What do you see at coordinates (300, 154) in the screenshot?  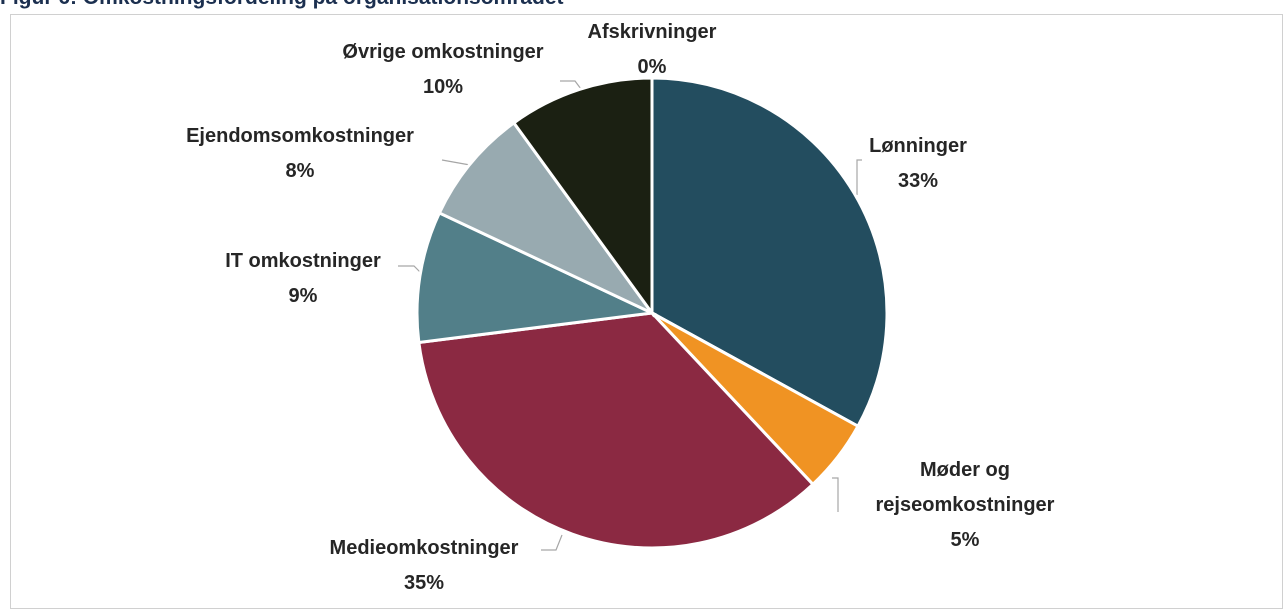 I see `data-label: Ejendomsomkostninger 8%` at bounding box center [300, 154].